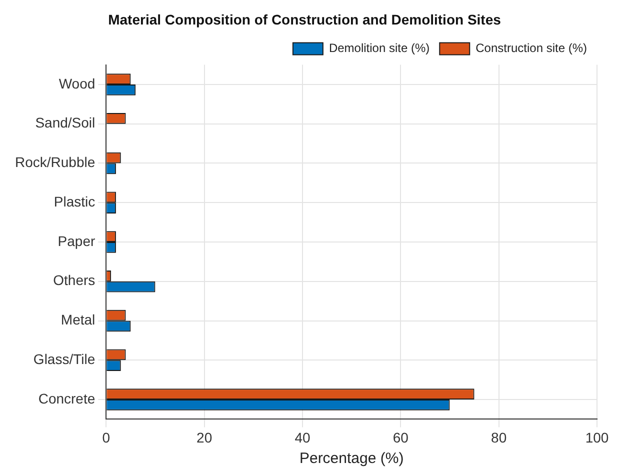  What do you see at coordinates (64, 358) in the screenshot?
I see `y-tick-label: Glass/Tile` at bounding box center [64, 358].